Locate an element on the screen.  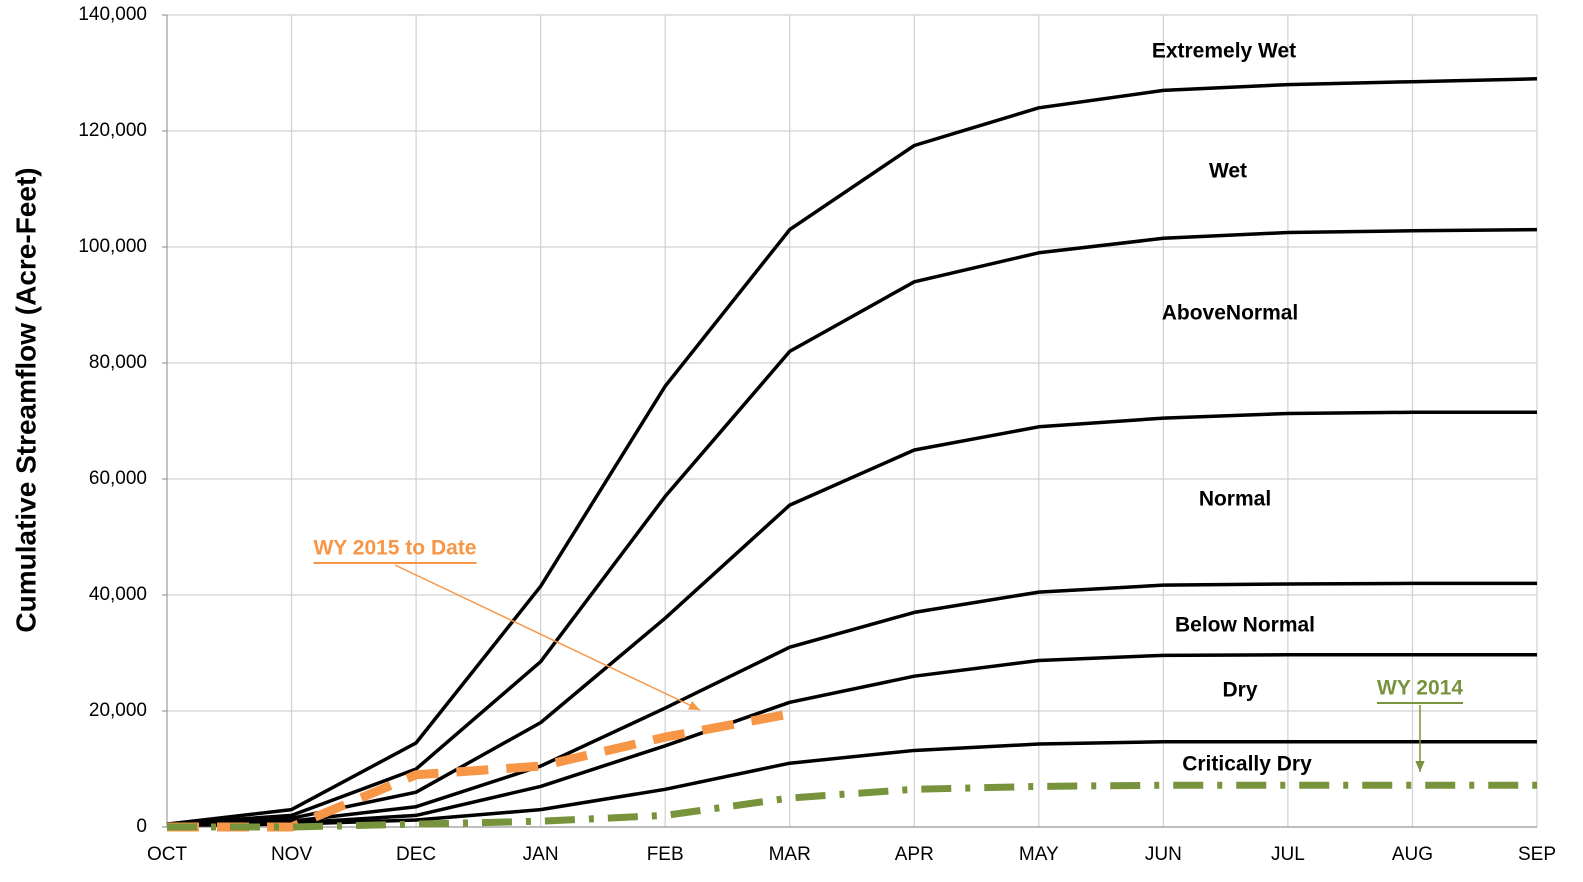
zone-label: Below Normal is located at coordinates (1245, 625).